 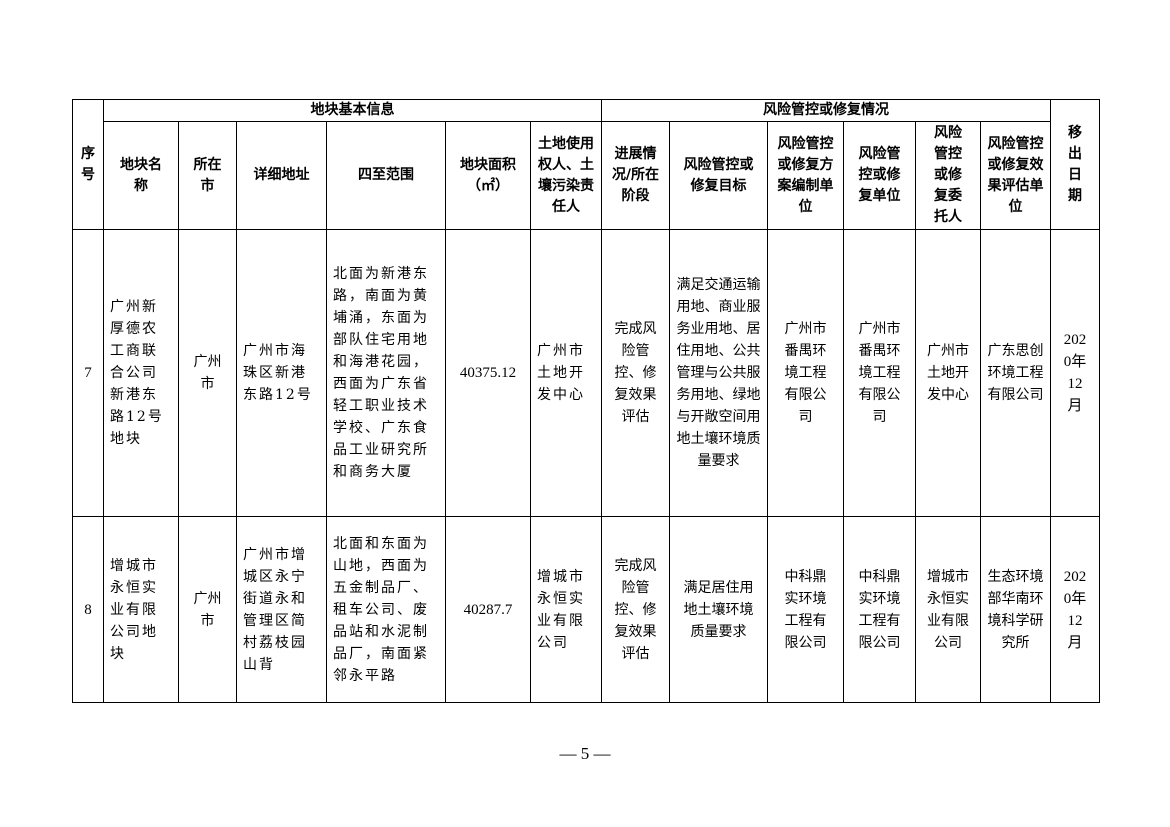 What do you see at coordinates (88, 373) in the screenshot?
I see `cell-seq: 7` at bounding box center [88, 373].